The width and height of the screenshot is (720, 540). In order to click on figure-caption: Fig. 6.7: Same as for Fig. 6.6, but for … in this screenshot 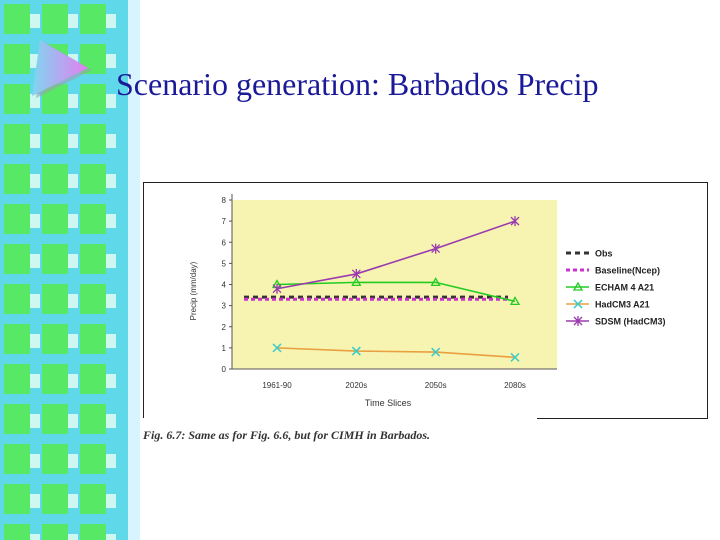, I will do `click(287, 435)`.